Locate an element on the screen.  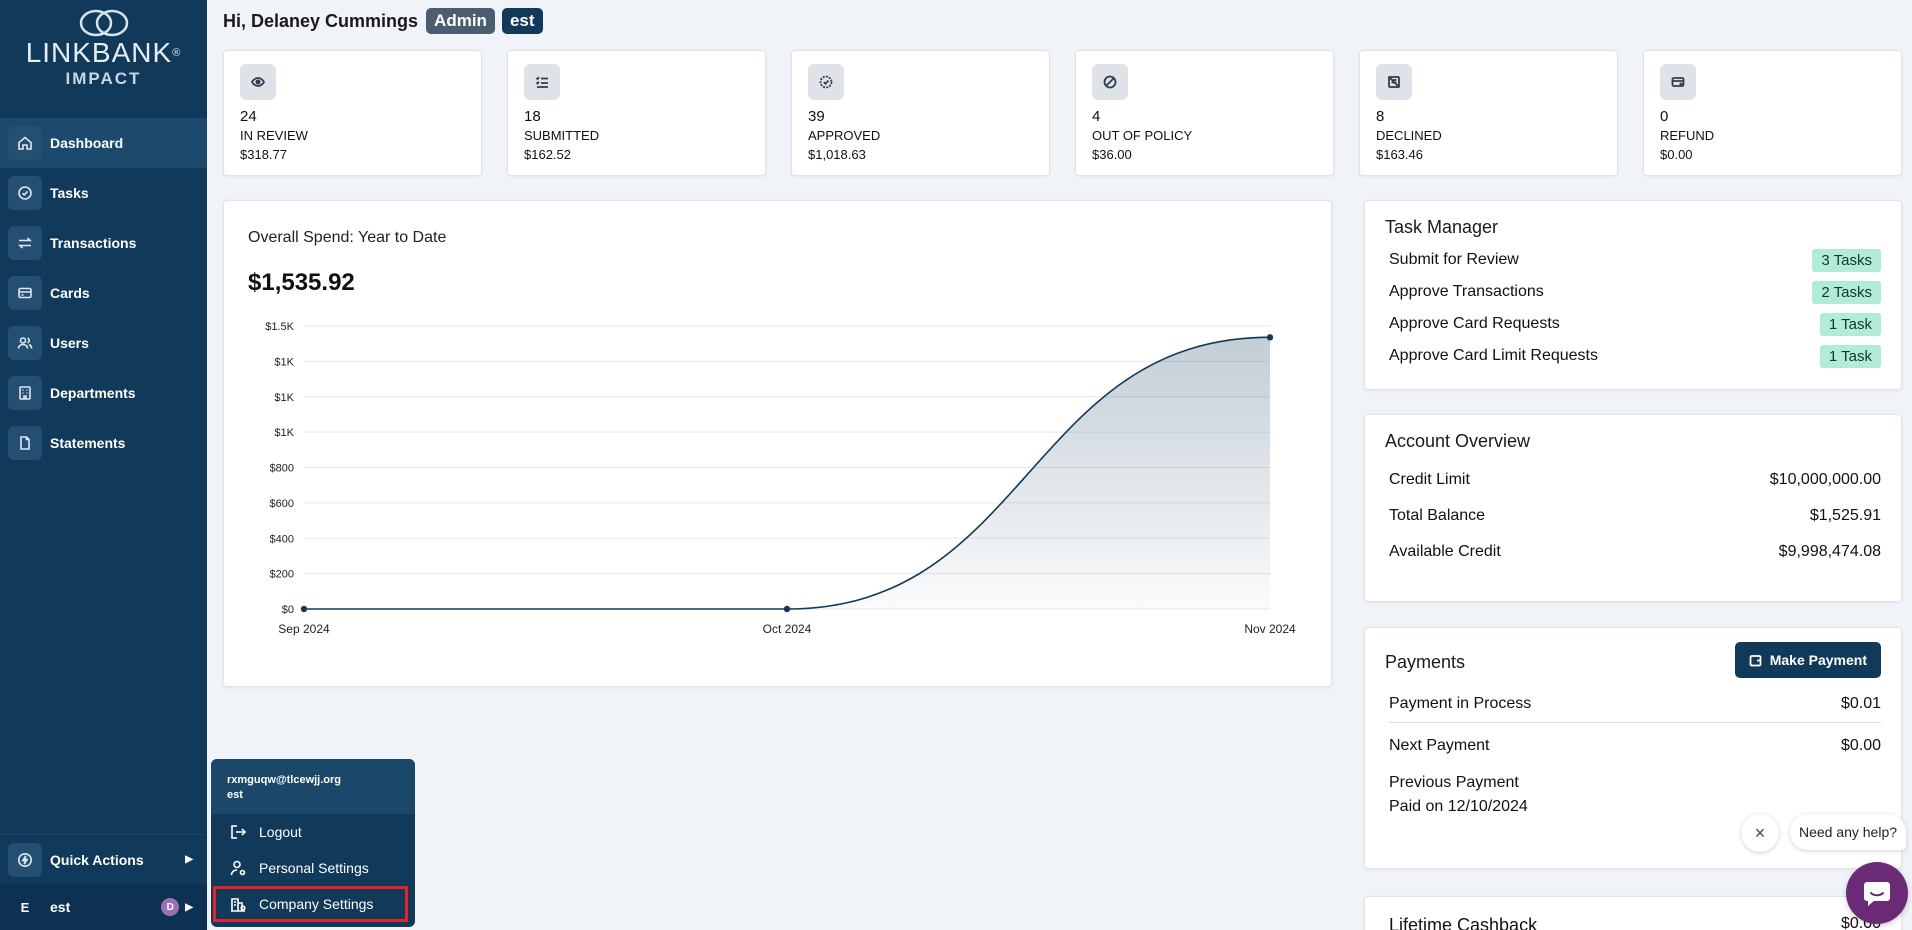
personal-settings-button: Personal Settings is located at coordinates (313, 868).